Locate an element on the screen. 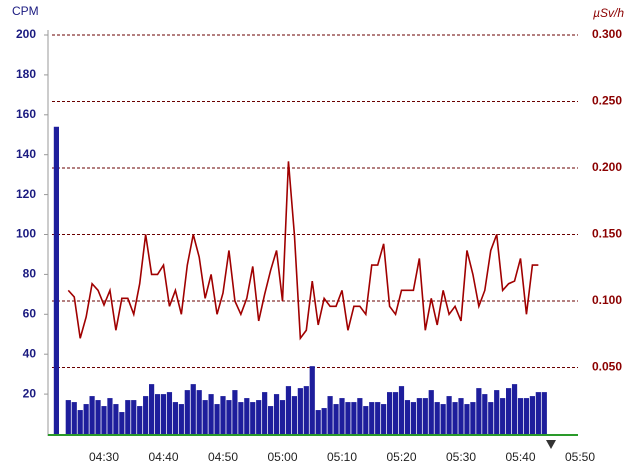 The width and height of the screenshot is (633, 472). x-tick-label: 05:00 is located at coordinates (282, 457).